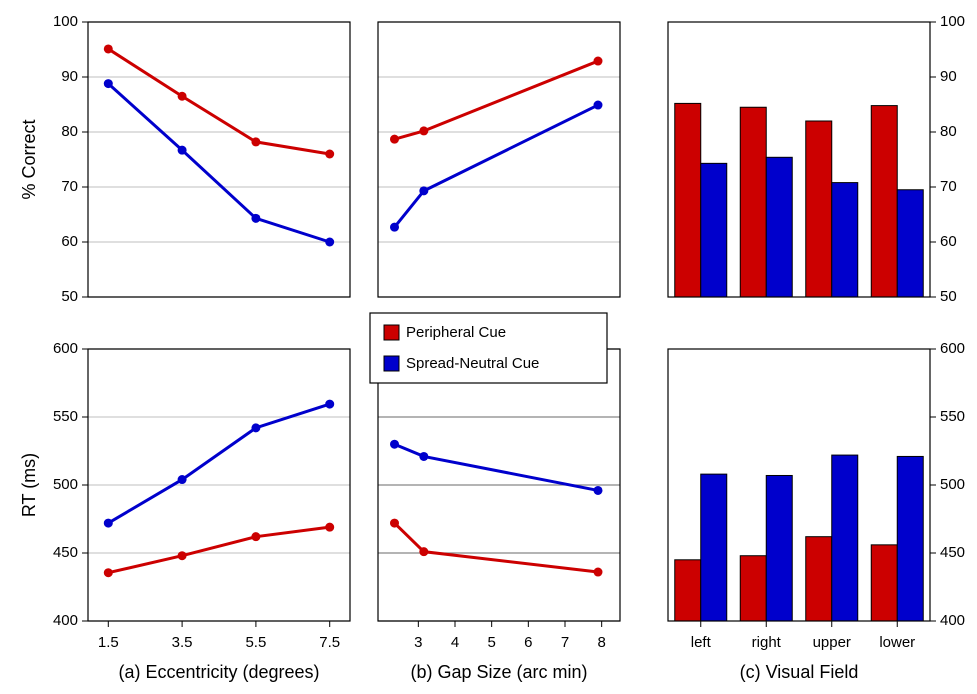 The width and height of the screenshot is (977, 694). I want to click on x-tick-label: right, so click(767, 642).